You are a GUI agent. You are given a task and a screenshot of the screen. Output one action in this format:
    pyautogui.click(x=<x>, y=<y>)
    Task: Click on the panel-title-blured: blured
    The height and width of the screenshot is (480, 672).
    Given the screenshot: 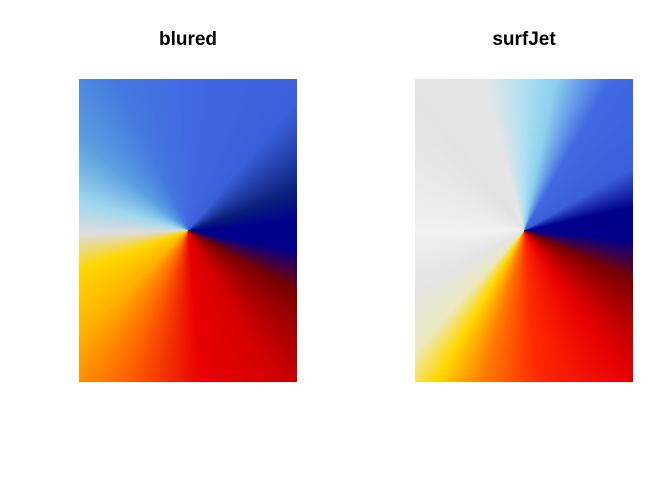 What is the action you would take?
    pyautogui.click(x=188, y=39)
    